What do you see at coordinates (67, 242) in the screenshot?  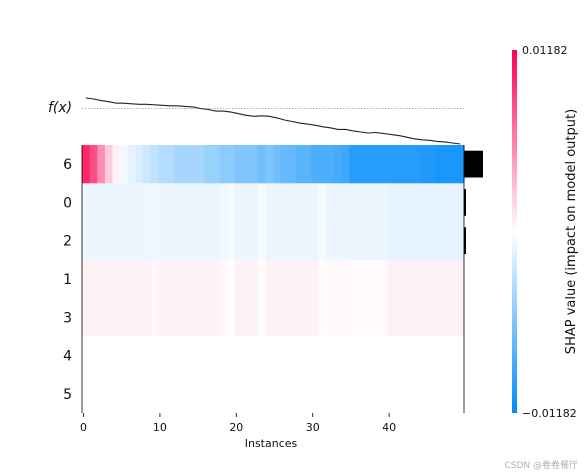 I see `feature-label: 2` at bounding box center [67, 242].